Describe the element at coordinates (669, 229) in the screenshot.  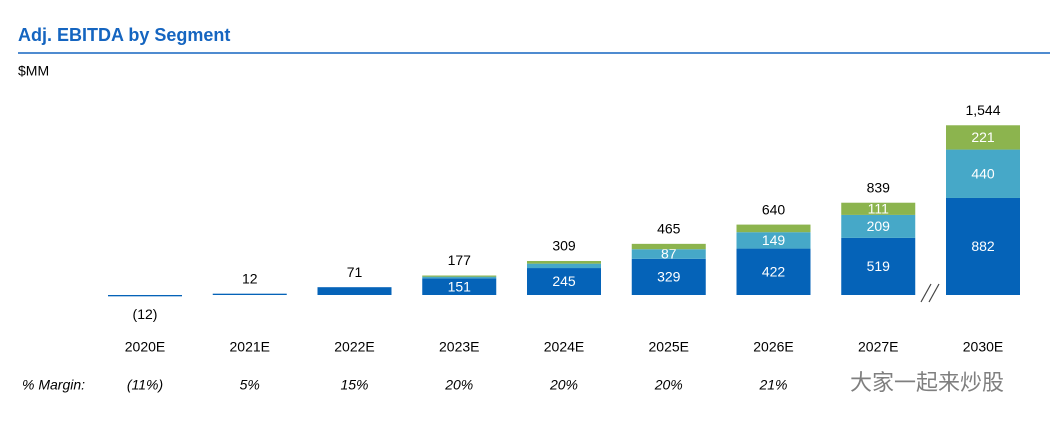
I see `total-label: 465` at that location.